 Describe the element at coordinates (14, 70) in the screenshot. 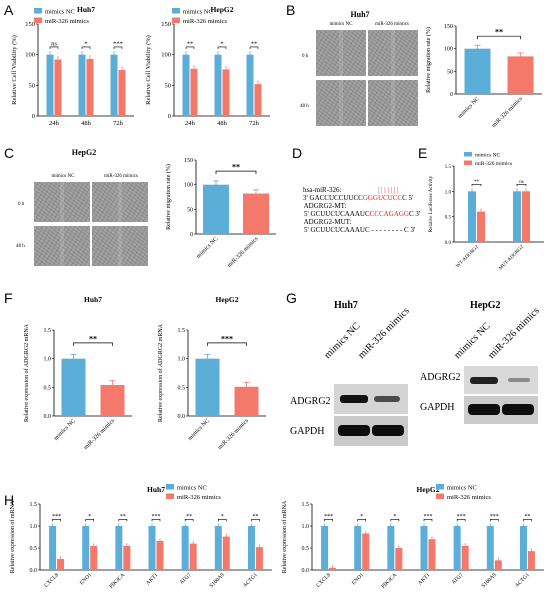

I see `y-axis-label: Relative Cell Viability (%)` at that location.